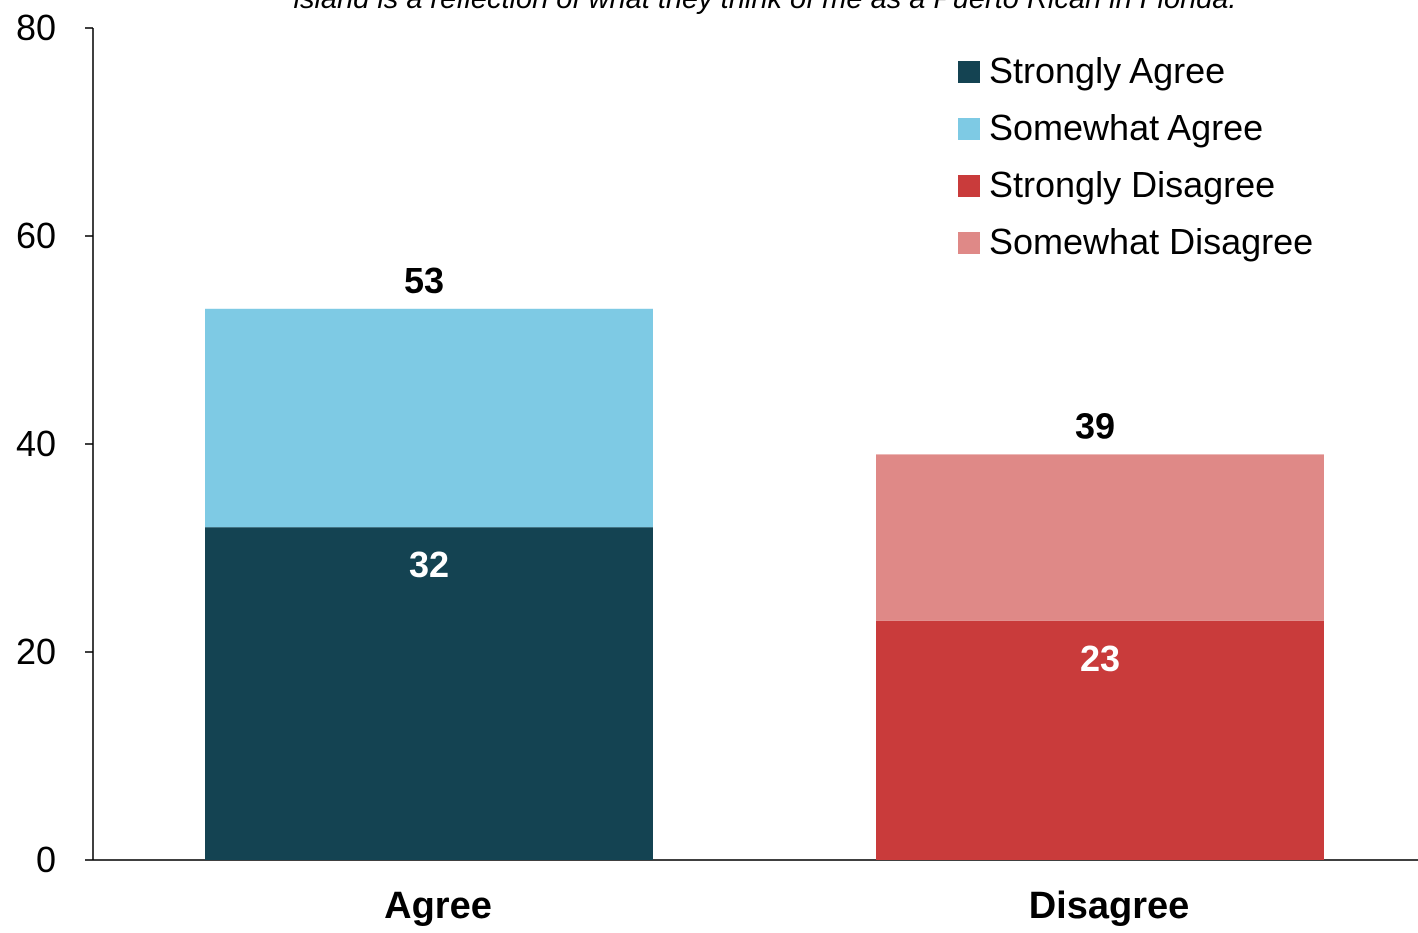 The height and width of the screenshot is (933, 1418). I want to click on segment-value-label: 23, so click(1100, 658).